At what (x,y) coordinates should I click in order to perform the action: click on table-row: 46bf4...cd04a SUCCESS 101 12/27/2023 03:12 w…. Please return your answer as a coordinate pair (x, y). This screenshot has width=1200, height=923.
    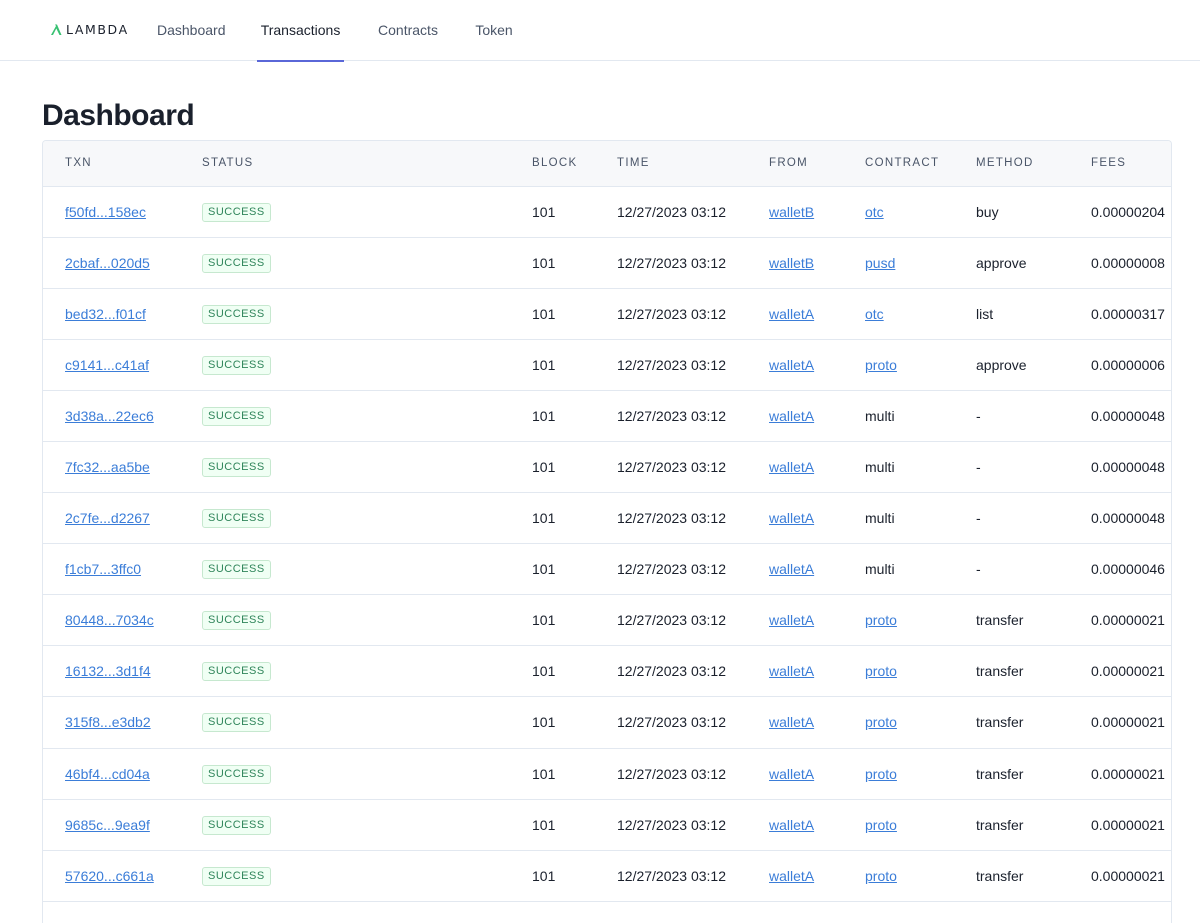
    Looking at the image, I should click on (607, 774).